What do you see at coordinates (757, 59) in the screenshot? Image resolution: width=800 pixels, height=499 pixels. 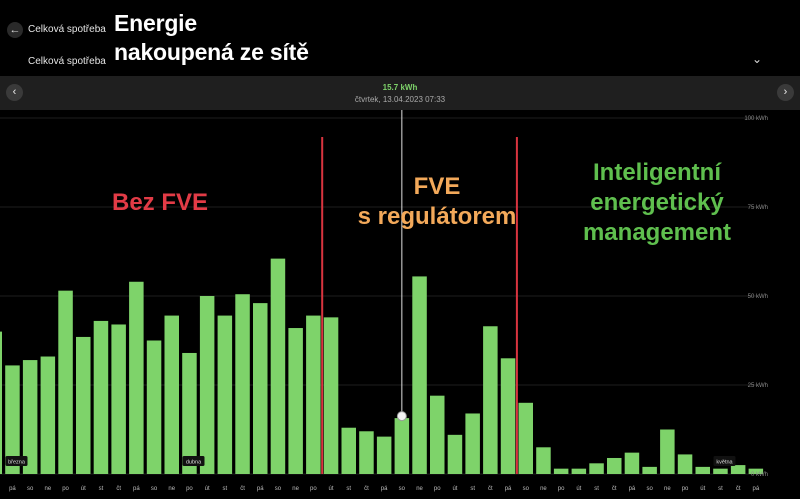 I see `chevron-down-icon: ⌄` at bounding box center [757, 59].